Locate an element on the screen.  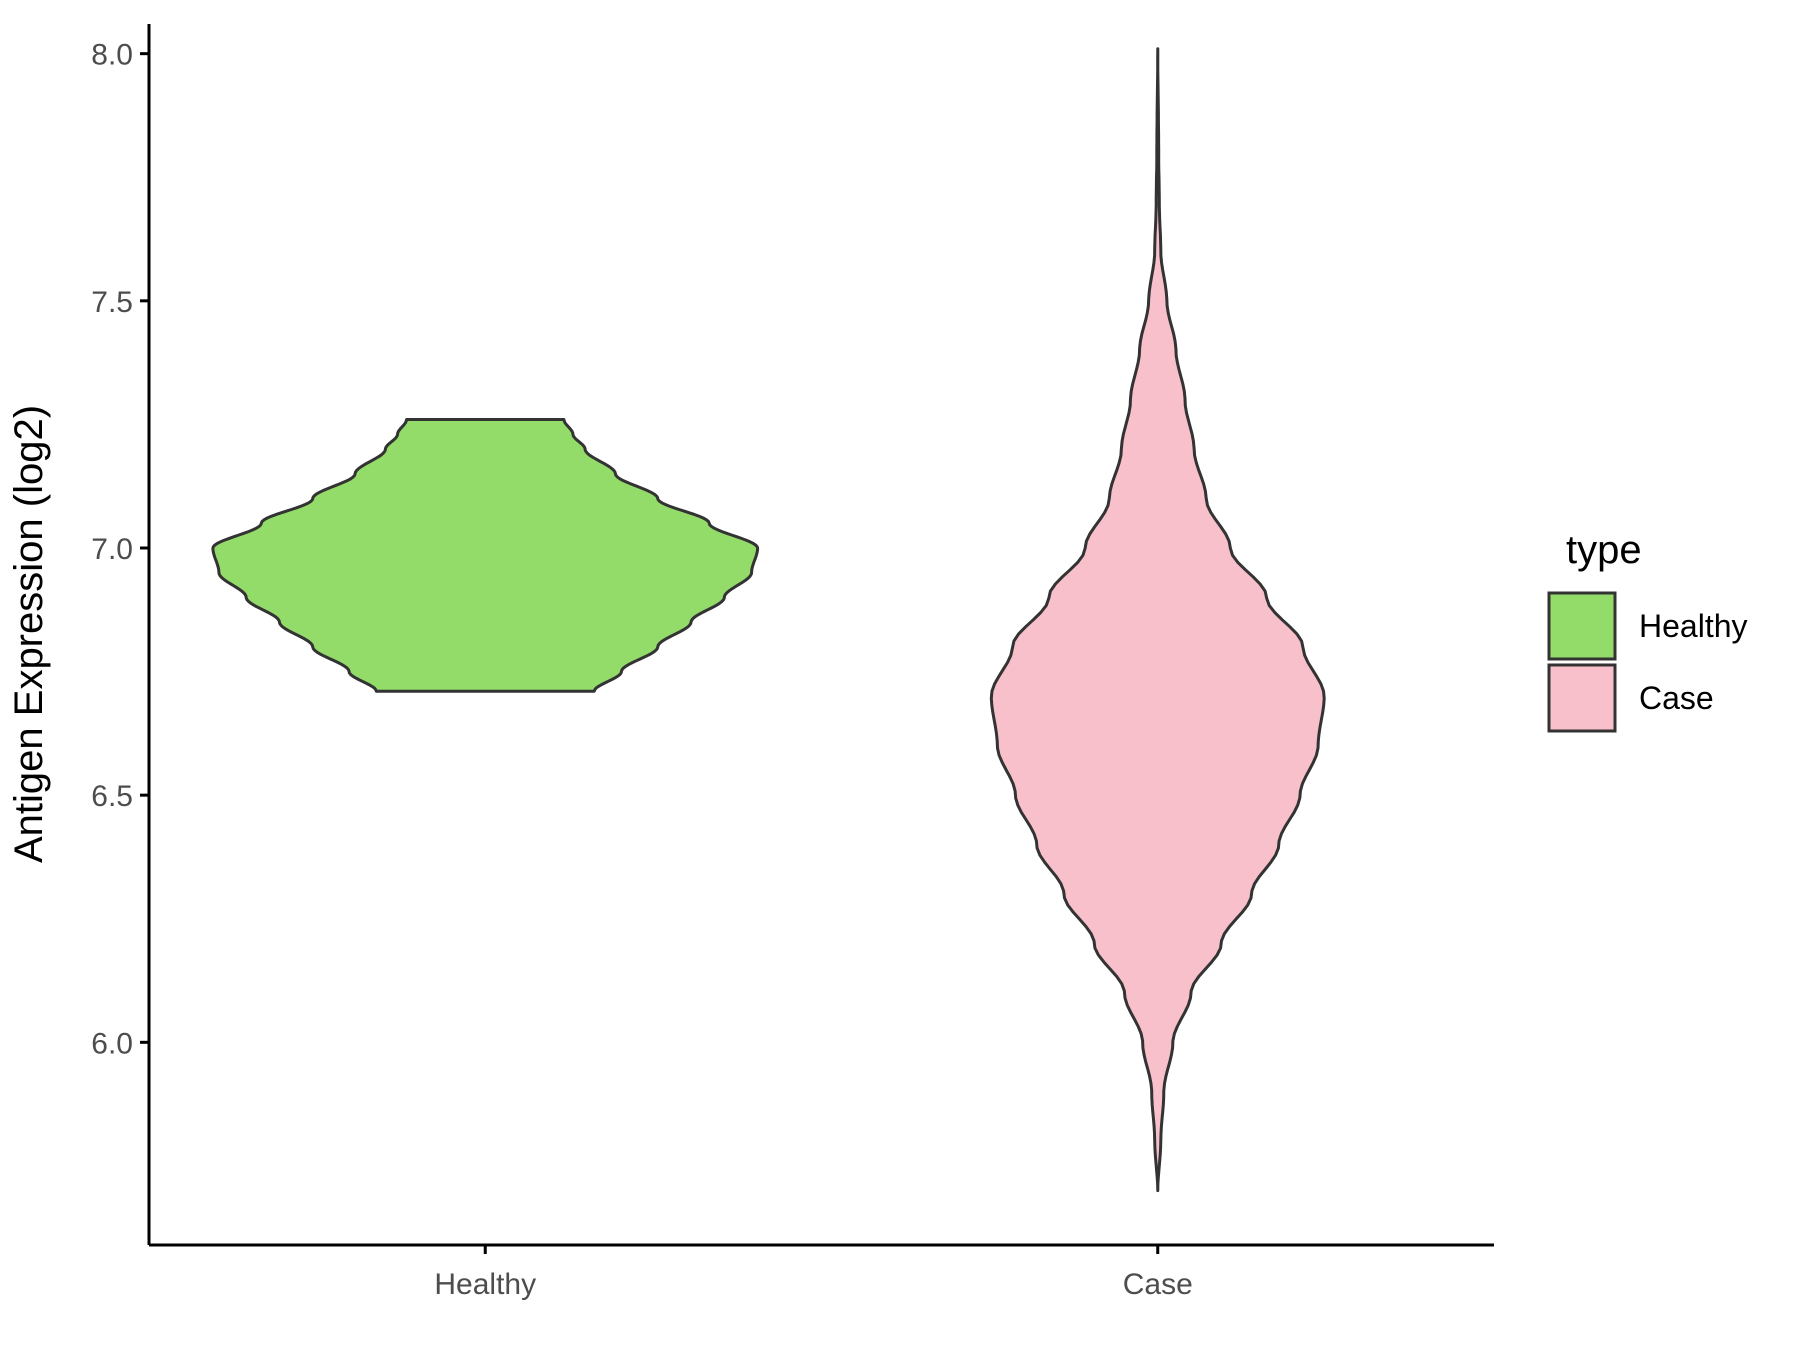
y-tick-label: 6.5 is located at coordinates (112, 796).